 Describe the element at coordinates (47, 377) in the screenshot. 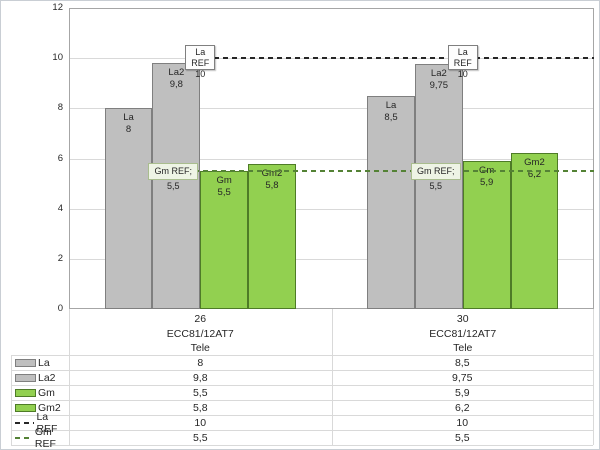

I see `legend-label: La2` at that location.